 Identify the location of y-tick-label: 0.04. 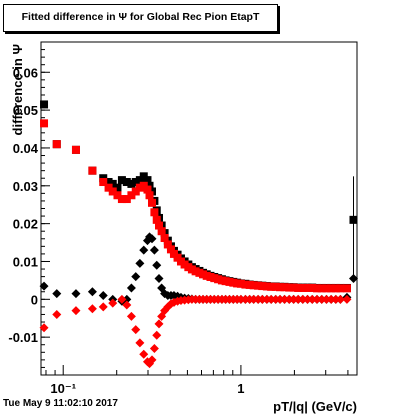
(26, 148).